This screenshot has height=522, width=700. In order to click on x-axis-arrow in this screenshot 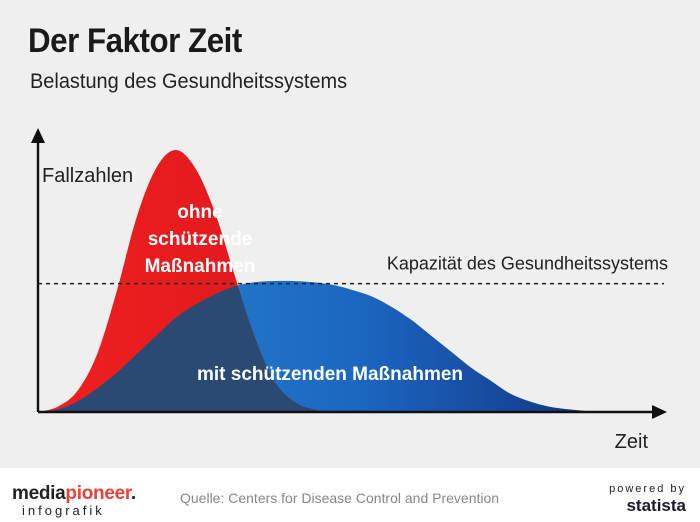, I will do `click(659, 412)`.